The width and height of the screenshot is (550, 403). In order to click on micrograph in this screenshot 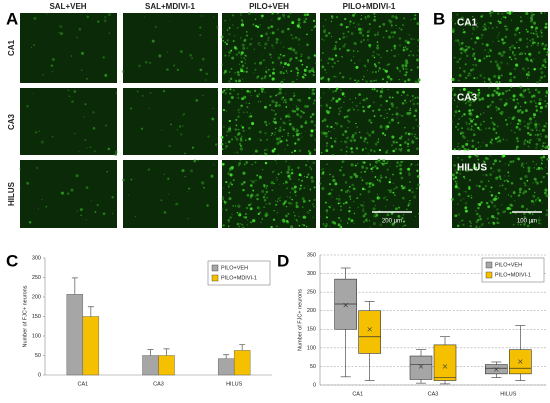, I will do `click(68, 121)`.